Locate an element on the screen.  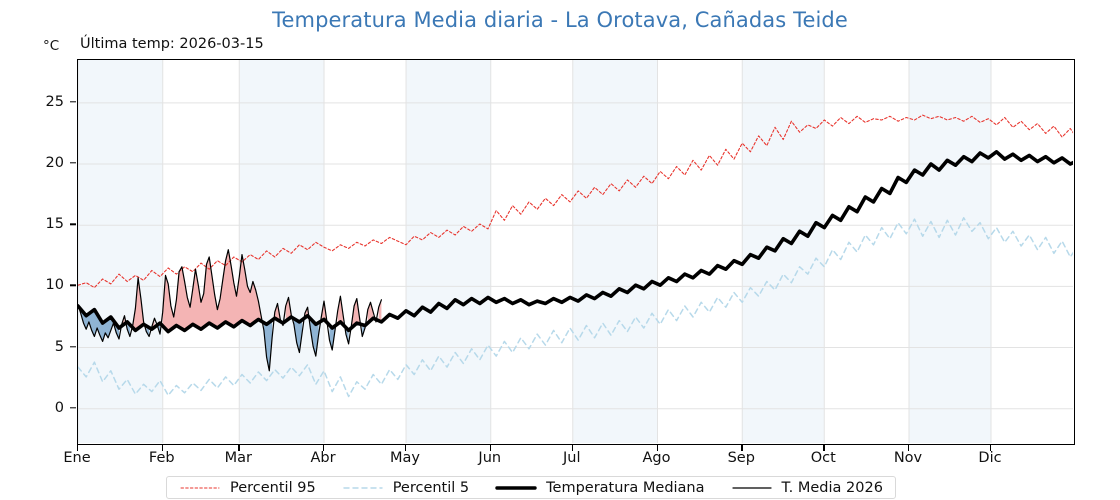
x-tick-mark-mar is located at coordinates (239, 448).